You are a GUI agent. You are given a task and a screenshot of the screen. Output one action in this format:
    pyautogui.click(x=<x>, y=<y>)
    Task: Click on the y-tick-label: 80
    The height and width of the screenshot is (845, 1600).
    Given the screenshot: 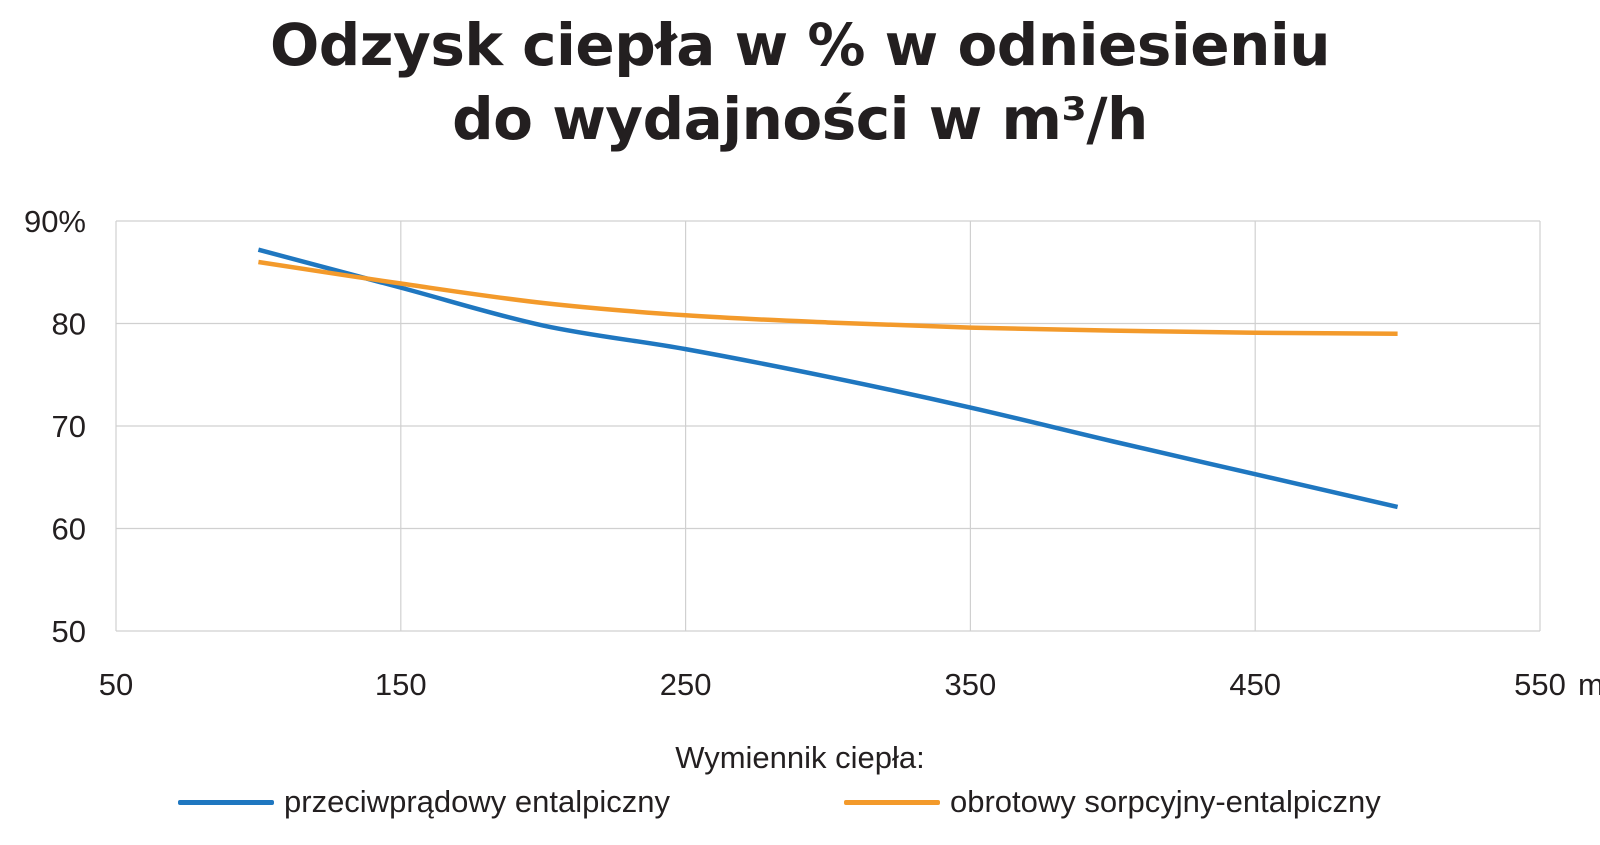 What is the action you would take?
    pyautogui.click(x=69, y=324)
    